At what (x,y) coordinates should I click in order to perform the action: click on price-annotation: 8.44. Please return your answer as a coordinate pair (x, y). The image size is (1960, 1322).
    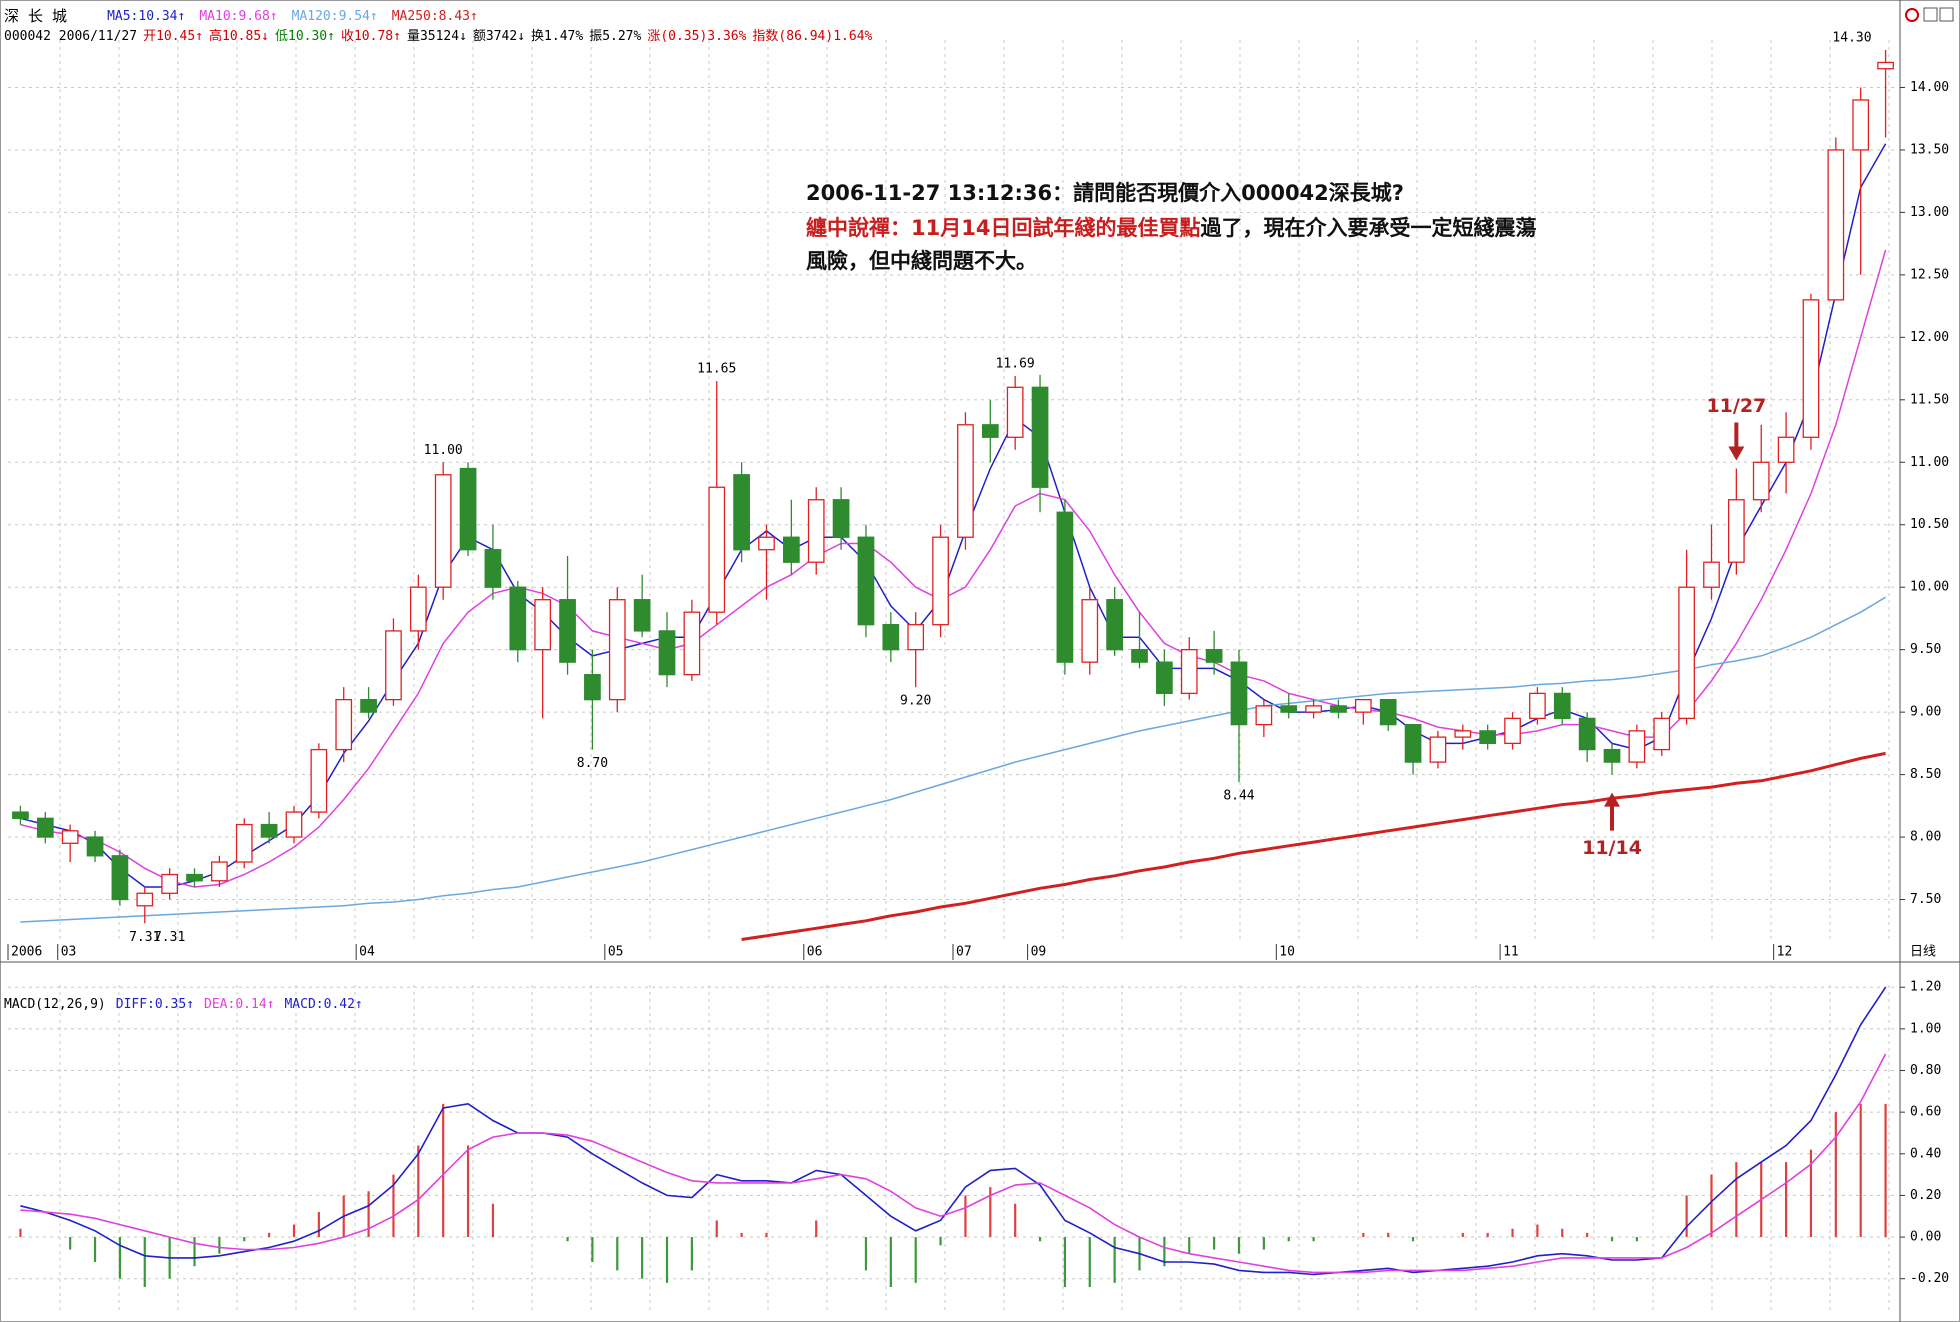
    Looking at the image, I should click on (1238, 796).